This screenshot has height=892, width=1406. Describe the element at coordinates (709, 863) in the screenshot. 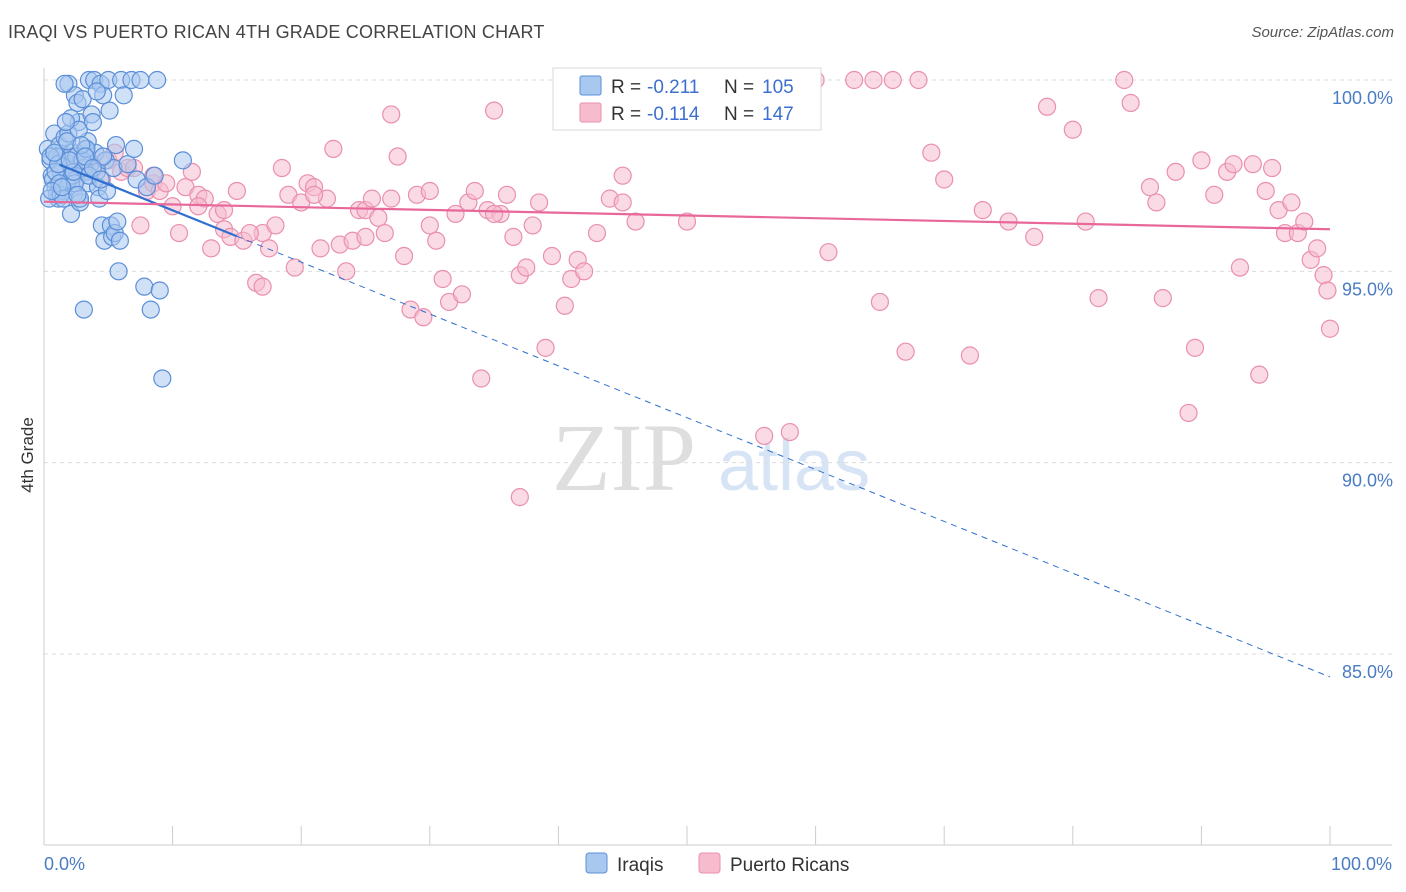

I see `series-legend-swatch-pr` at that location.